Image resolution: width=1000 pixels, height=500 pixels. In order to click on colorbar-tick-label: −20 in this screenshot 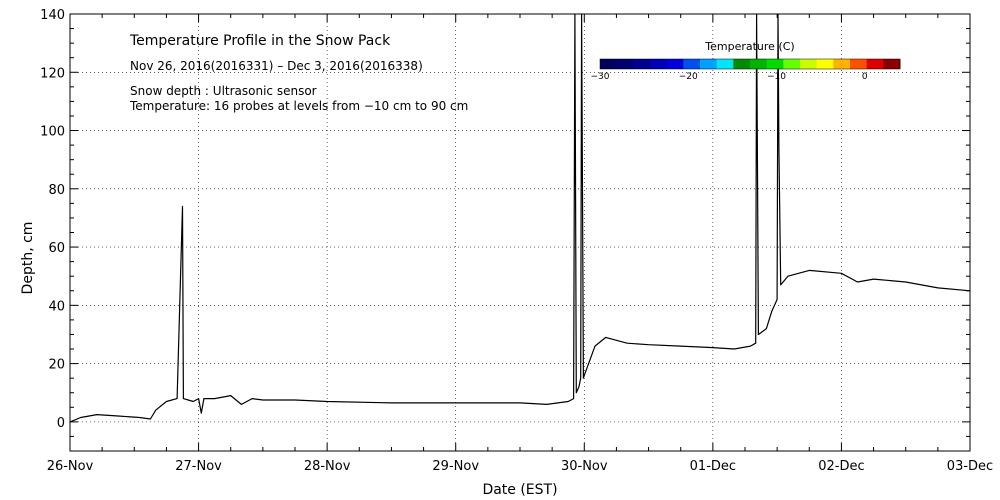, I will do `click(688, 77)`.